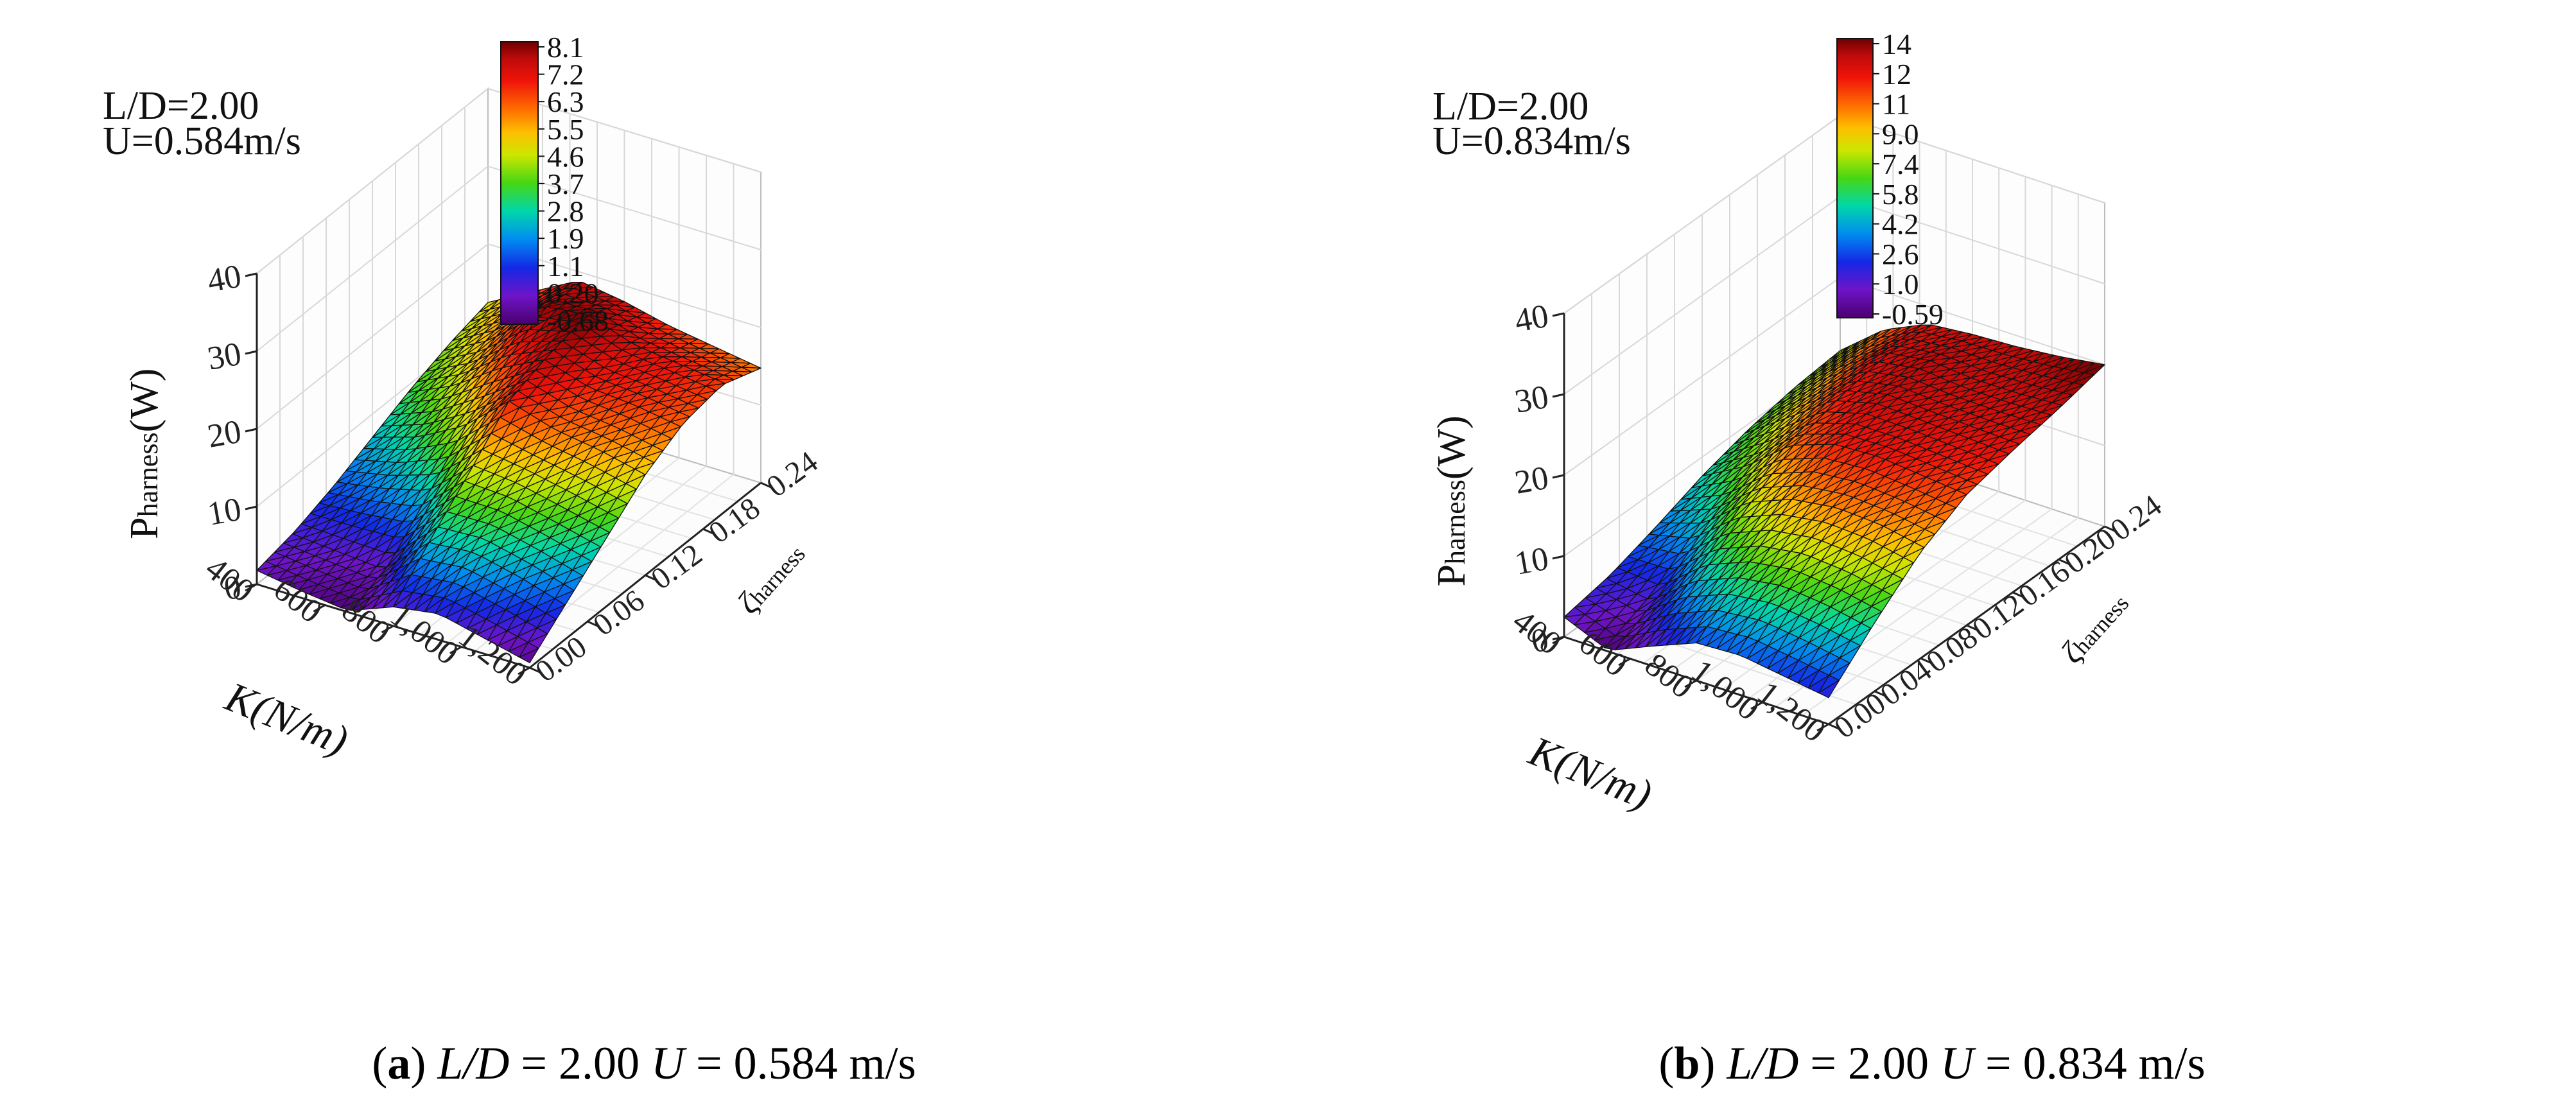  Describe the element at coordinates (508, 472) in the screenshot. I see `surface-mesh-a` at that location.